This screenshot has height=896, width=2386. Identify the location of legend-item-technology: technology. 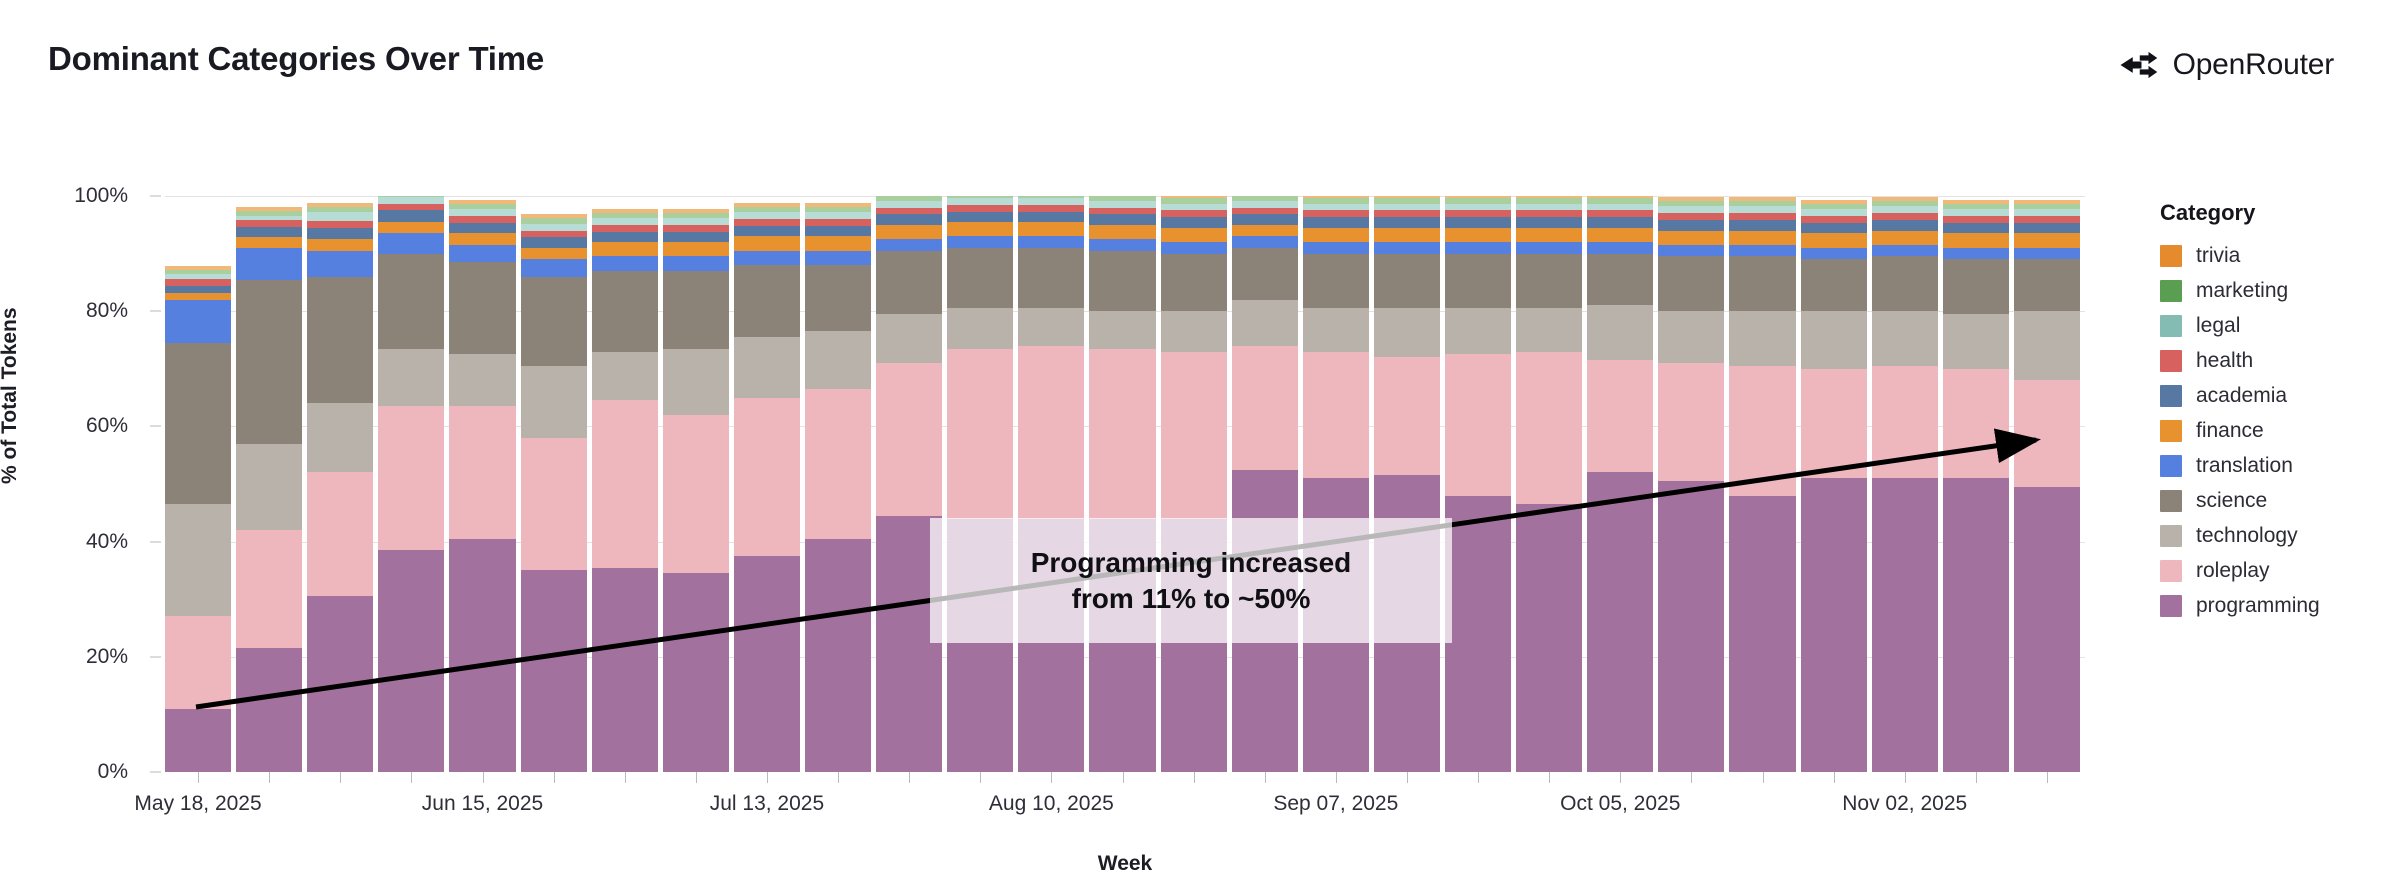
(2273, 535).